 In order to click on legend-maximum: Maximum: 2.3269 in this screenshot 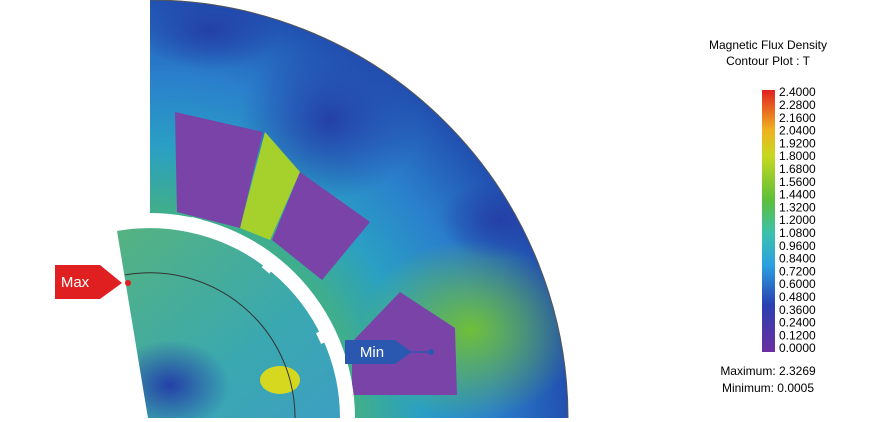, I will do `click(768, 371)`.